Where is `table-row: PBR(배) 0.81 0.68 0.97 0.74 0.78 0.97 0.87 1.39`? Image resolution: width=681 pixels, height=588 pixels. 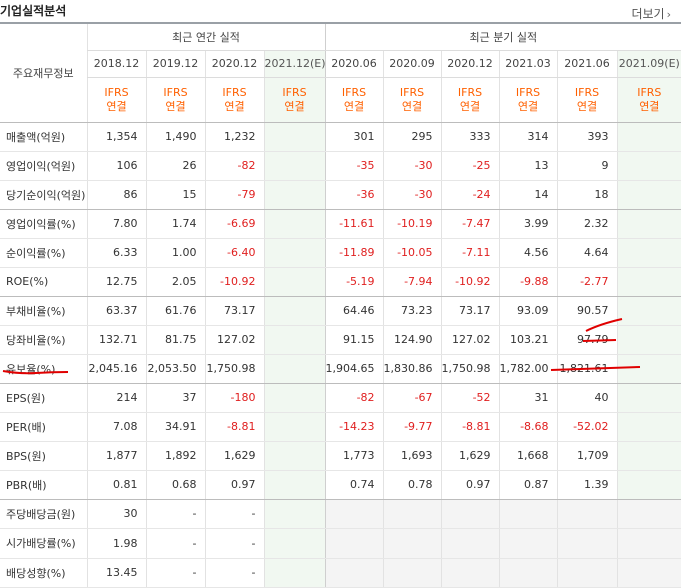
table-row: PBR(배) 0.81 0.68 0.97 0.74 0.78 0.97 0.87 1.39 is located at coordinates (340, 485).